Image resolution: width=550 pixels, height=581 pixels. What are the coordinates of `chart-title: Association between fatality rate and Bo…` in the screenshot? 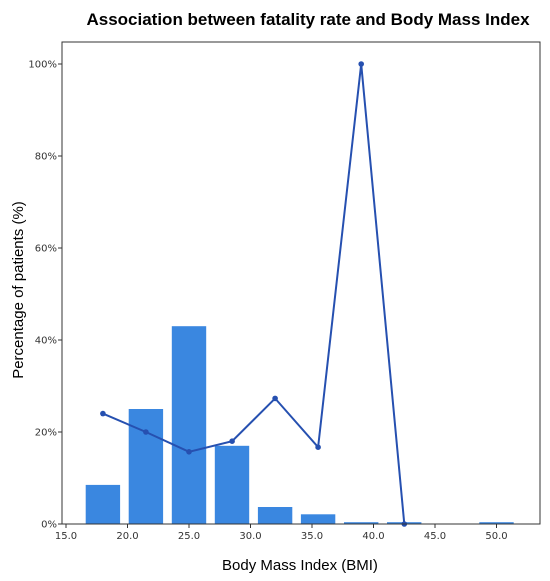 It's located at (308, 19).